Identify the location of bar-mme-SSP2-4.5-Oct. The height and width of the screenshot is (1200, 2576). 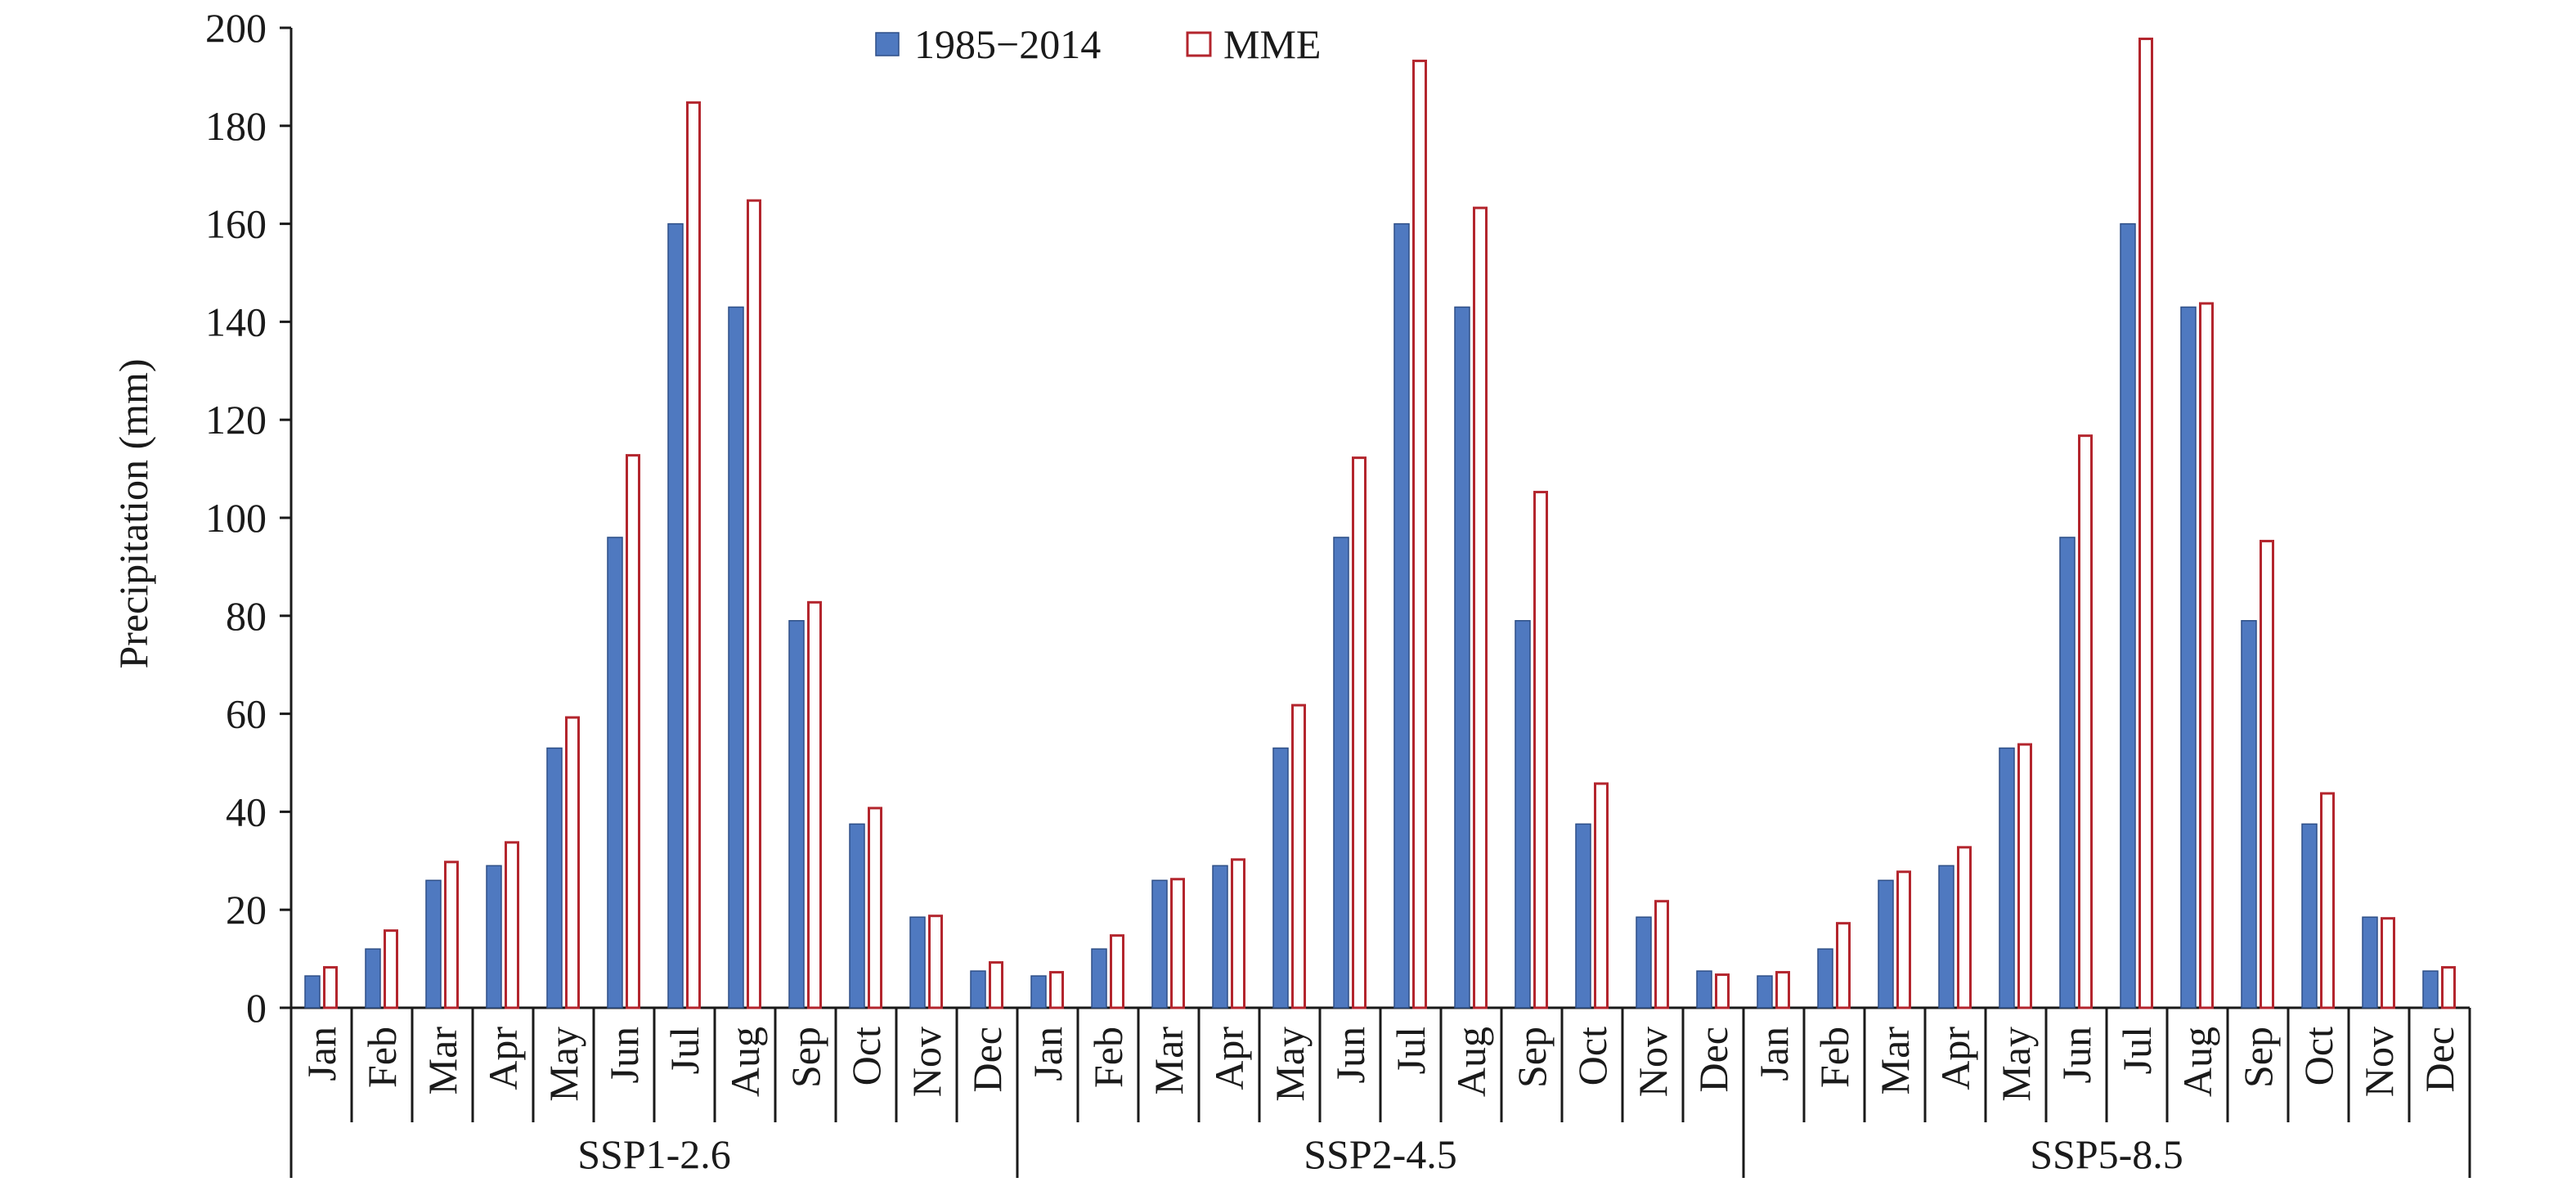
(1601, 895).